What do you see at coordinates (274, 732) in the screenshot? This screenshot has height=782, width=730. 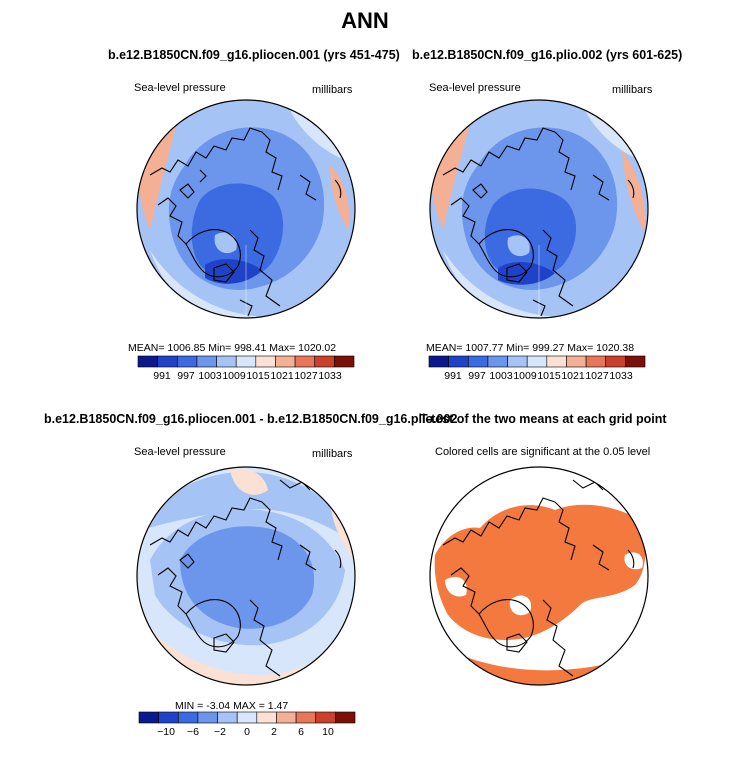 I see `colorbar-tick-label: 2` at bounding box center [274, 732].